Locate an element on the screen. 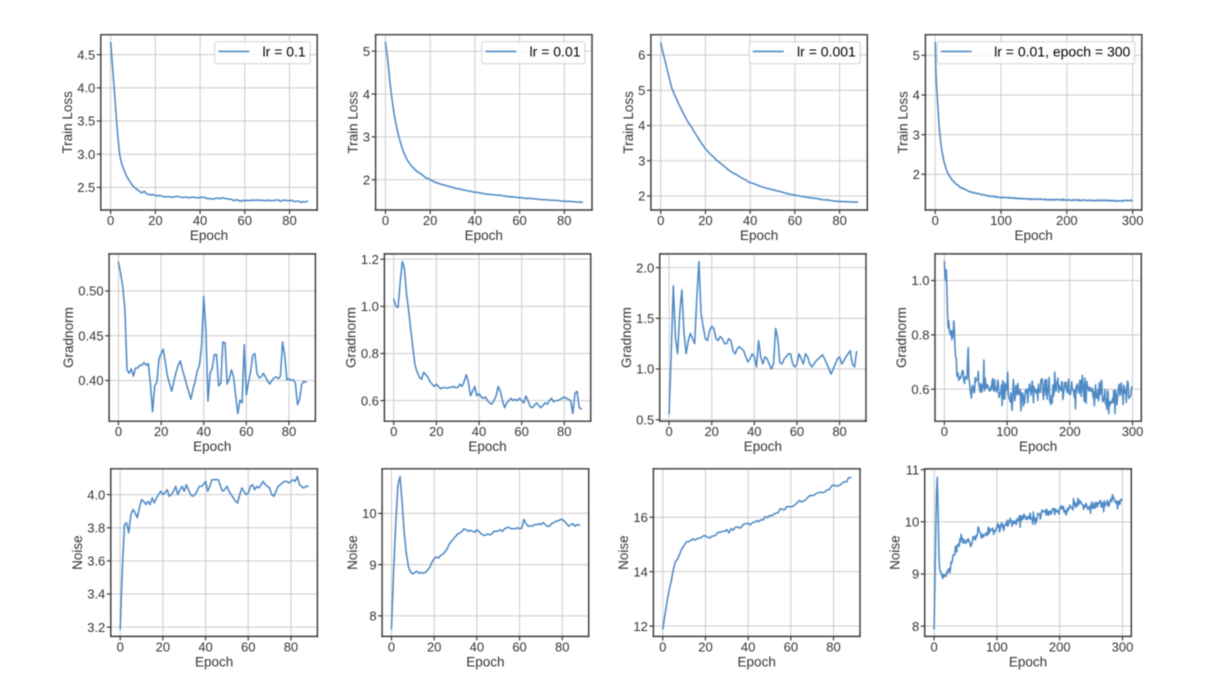 This screenshot has width=1216, height=676. svg-text: 3.2 is located at coordinates (96, 627).